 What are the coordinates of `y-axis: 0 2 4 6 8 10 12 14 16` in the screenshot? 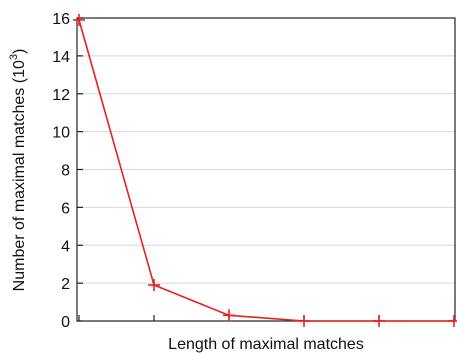 It's located at (67, 171).